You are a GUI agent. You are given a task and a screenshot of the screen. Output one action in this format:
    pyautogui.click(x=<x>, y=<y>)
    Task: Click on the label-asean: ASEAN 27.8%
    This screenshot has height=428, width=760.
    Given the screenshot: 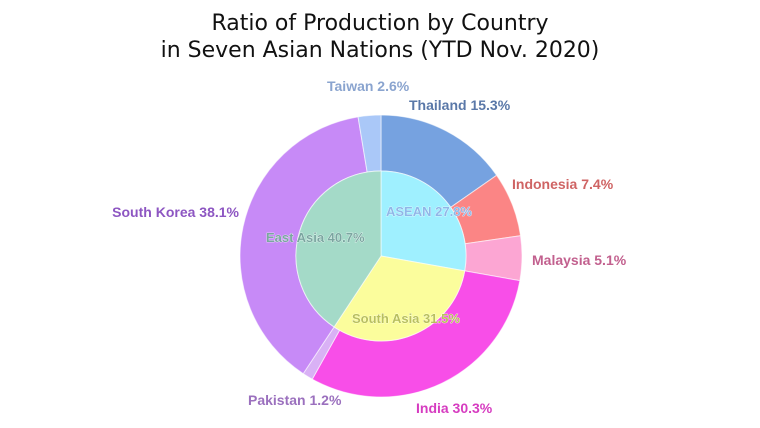 What is the action you would take?
    pyautogui.click(x=429, y=211)
    